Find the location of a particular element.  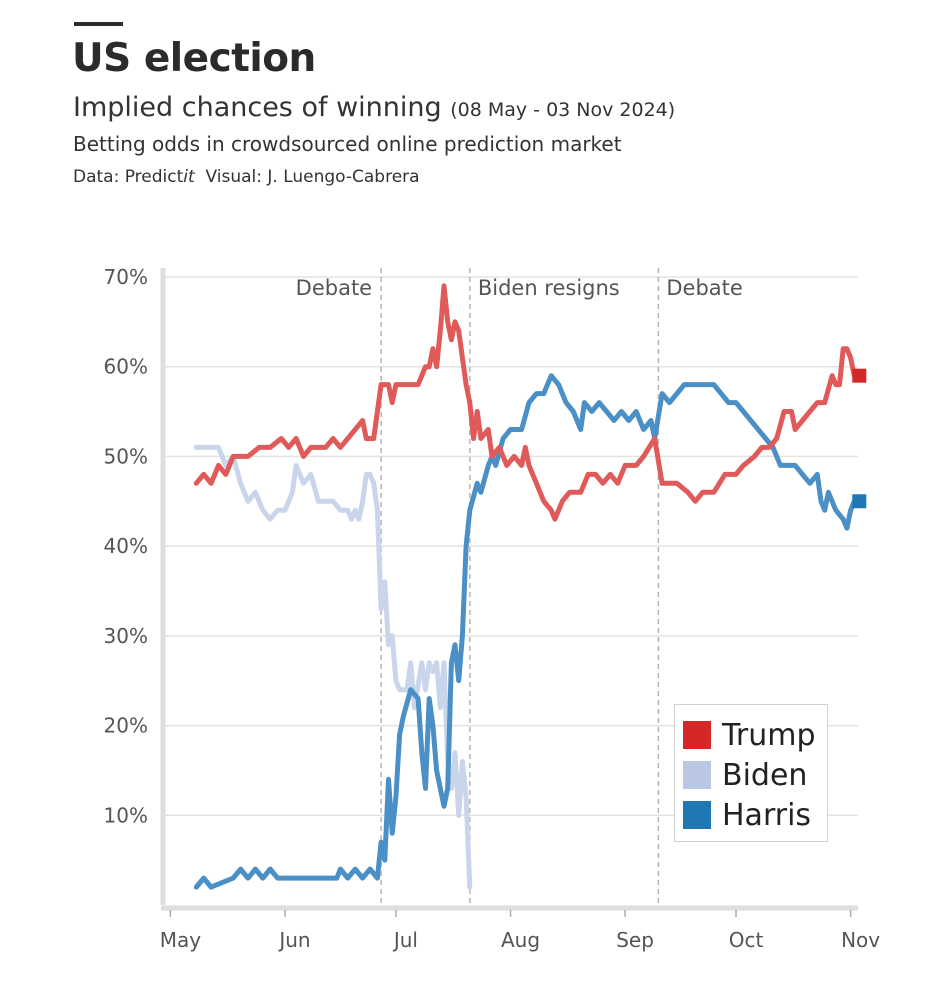

y-tick-label: 50% is located at coordinates (126, 456).